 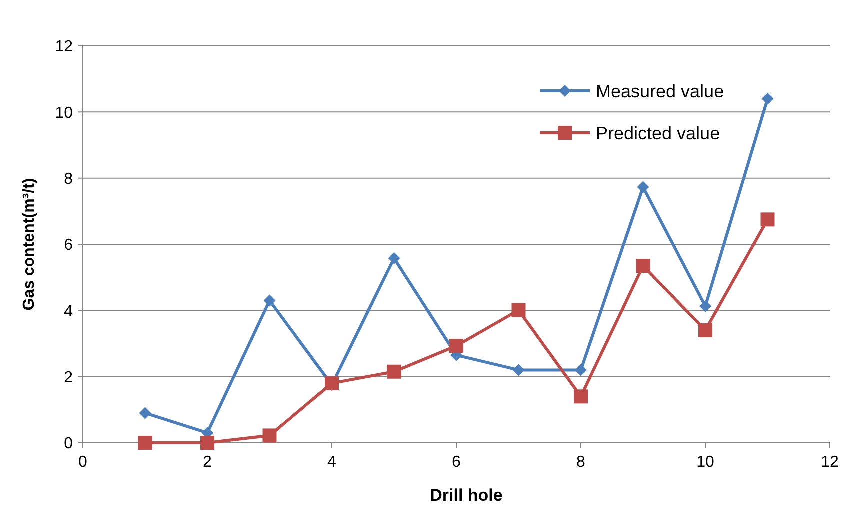 What do you see at coordinates (207, 462) in the screenshot?
I see `x-tick-label: 2` at bounding box center [207, 462].